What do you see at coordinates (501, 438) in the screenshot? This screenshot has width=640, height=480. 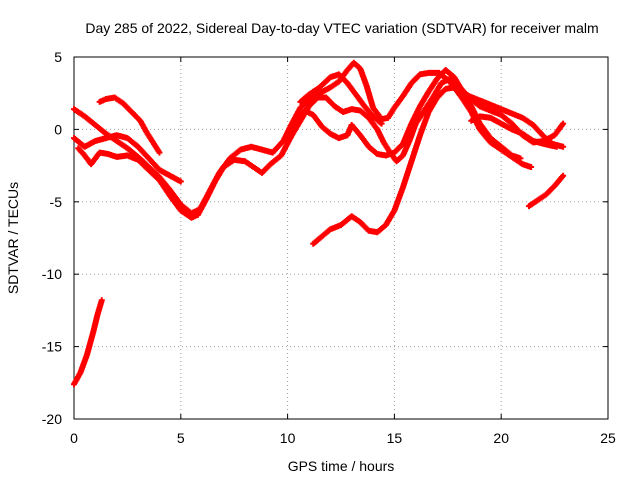 I see `x-tick-label: 20` at bounding box center [501, 438].